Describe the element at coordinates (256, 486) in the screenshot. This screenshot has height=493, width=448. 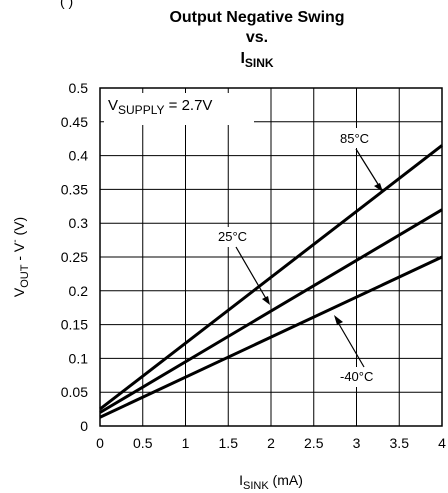
I see `x-axis-label-sub: SINK` at that location.